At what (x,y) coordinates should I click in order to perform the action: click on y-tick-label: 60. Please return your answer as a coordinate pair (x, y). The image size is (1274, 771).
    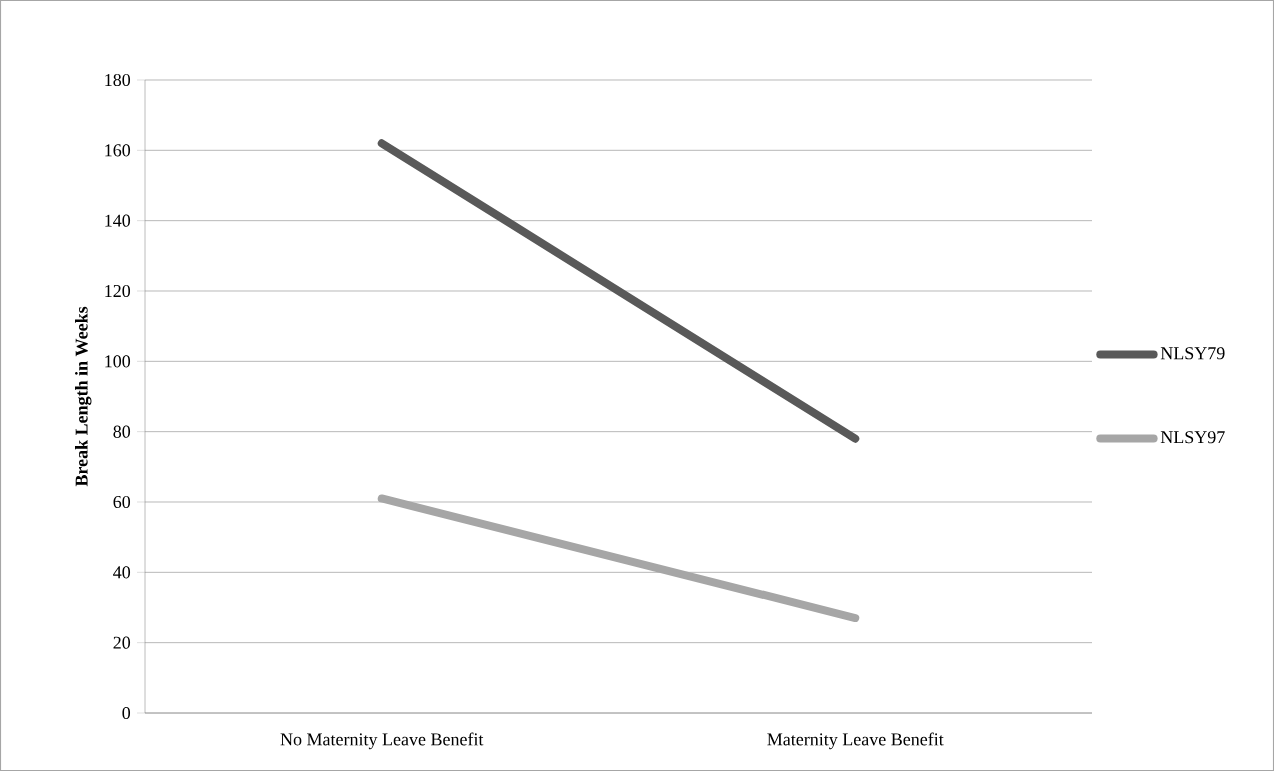
    Looking at the image, I should click on (122, 502).